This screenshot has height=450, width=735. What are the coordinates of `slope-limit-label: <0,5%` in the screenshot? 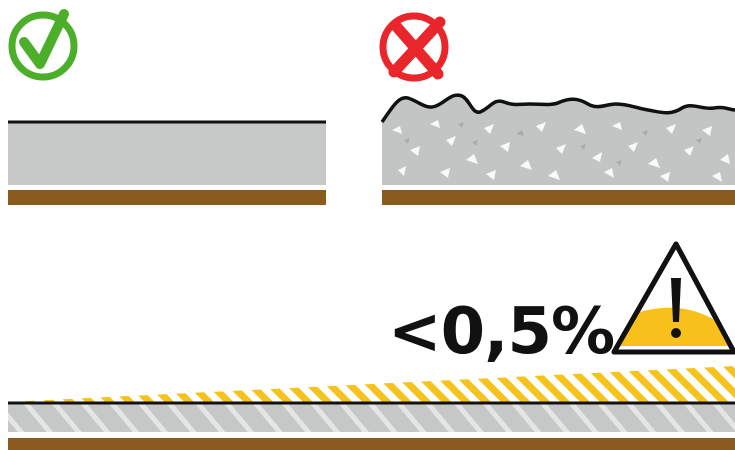 It's located at (501, 332).